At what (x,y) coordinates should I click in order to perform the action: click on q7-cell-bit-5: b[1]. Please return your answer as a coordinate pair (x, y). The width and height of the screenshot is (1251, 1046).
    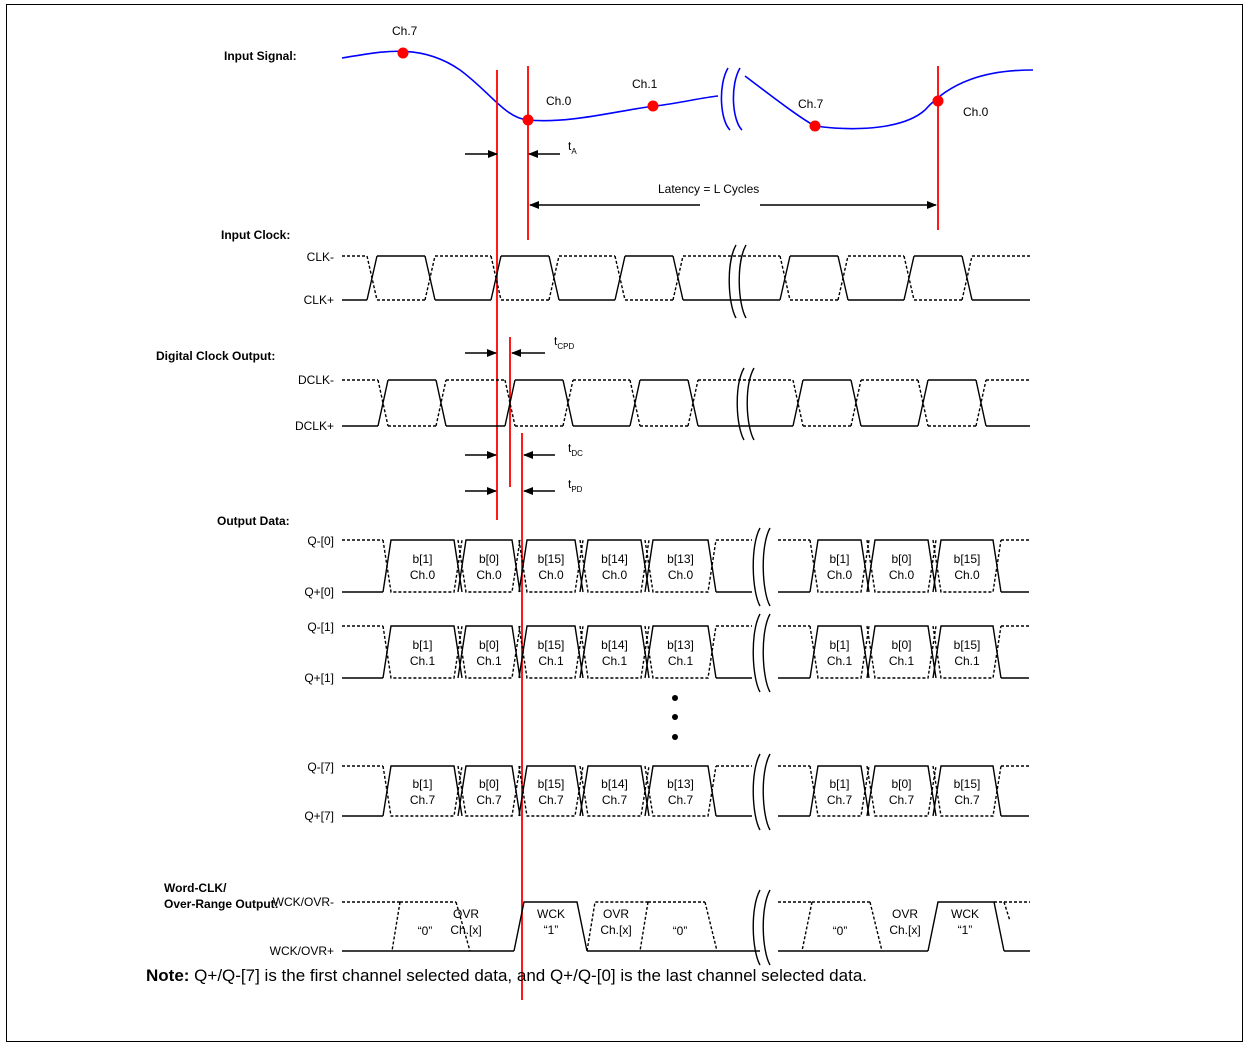
    Looking at the image, I should click on (839, 784).